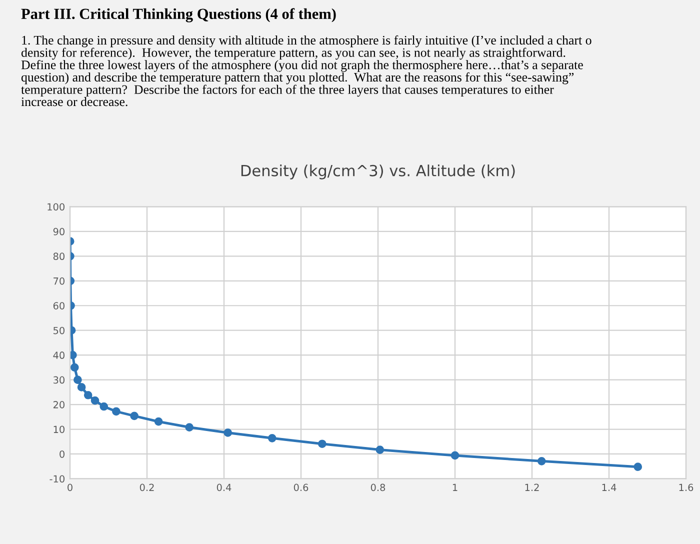 The height and width of the screenshot is (544, 700). Describe the element at coordinates (301, 488) in the screenshot. I see `x-tick-label: 0.6` at that location.